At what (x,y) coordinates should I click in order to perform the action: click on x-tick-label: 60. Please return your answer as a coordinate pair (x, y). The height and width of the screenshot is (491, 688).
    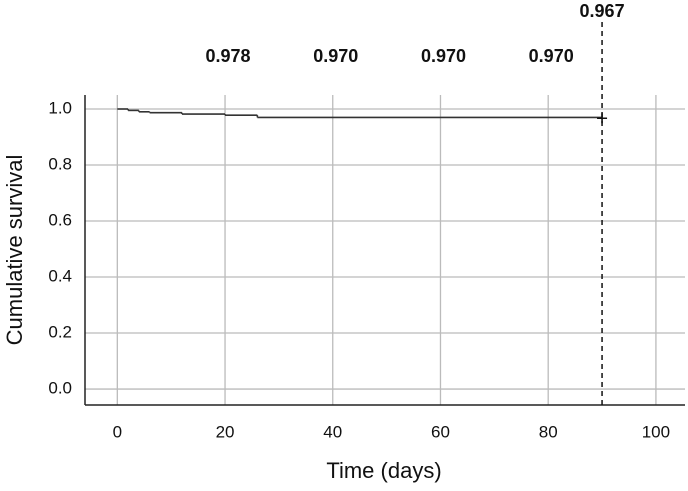
    Looking at the image, I should click on (440, 431).